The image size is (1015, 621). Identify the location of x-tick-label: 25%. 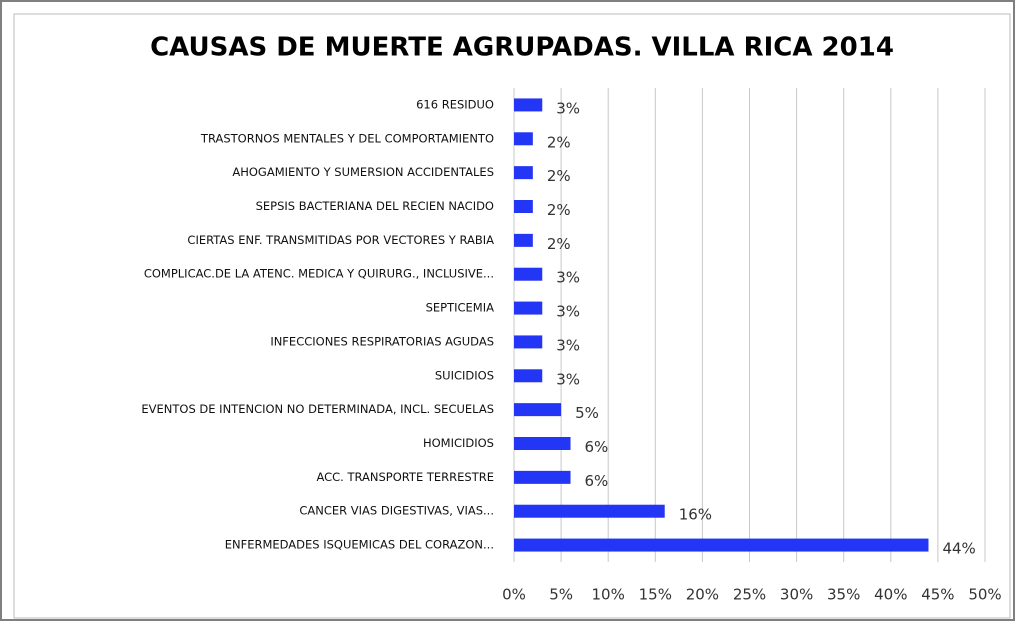
(749, 595).